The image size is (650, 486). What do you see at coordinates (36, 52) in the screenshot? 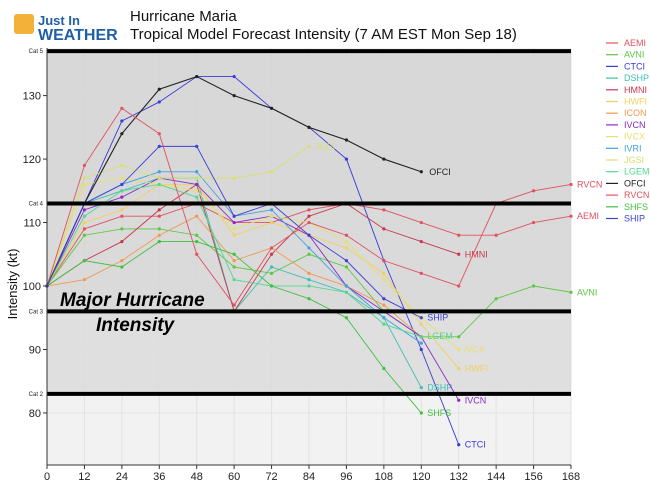
I see `category-label: Cat 5` at bounding box center [36, 52].